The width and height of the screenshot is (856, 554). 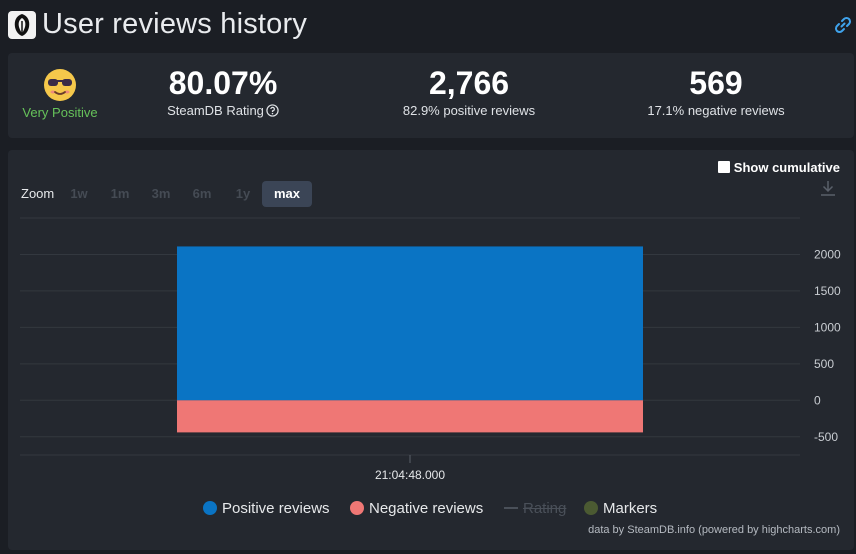 I want to click on legend-positive-reviews: Positive reviews, so click(x=266, y=508).